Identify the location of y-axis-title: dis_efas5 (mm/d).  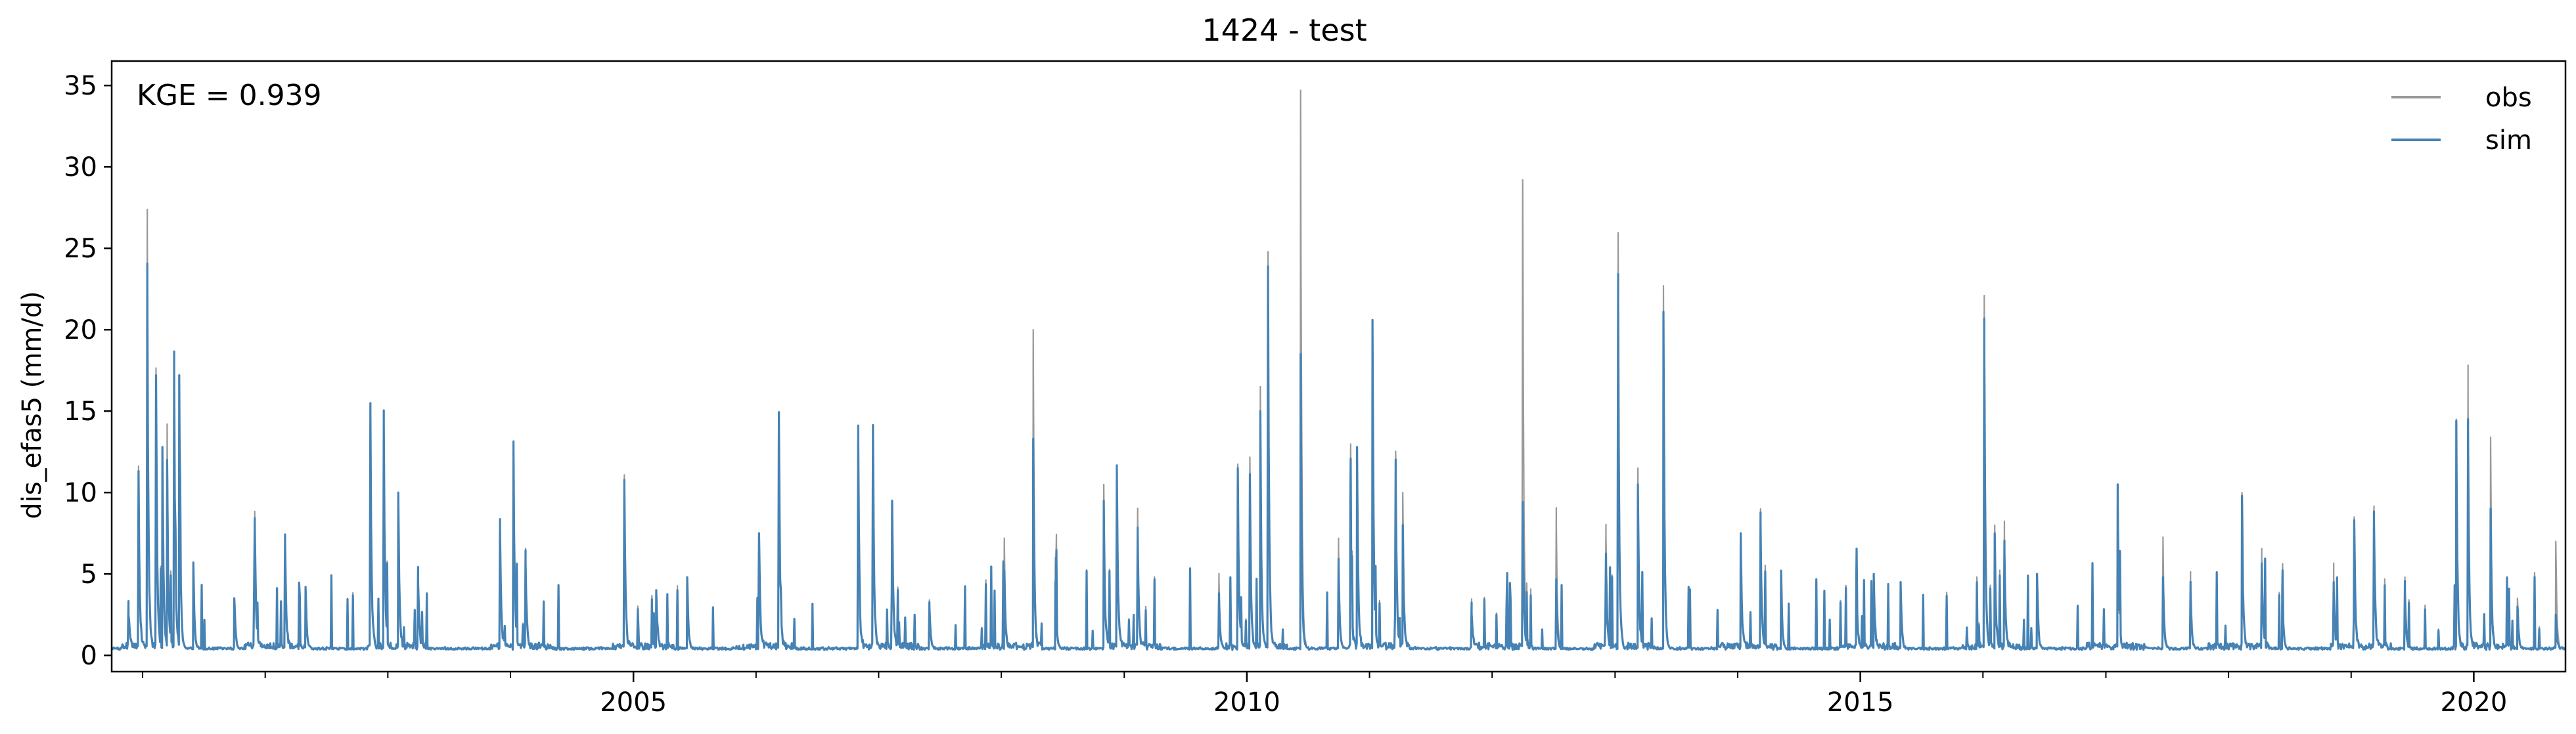
(32, 405).